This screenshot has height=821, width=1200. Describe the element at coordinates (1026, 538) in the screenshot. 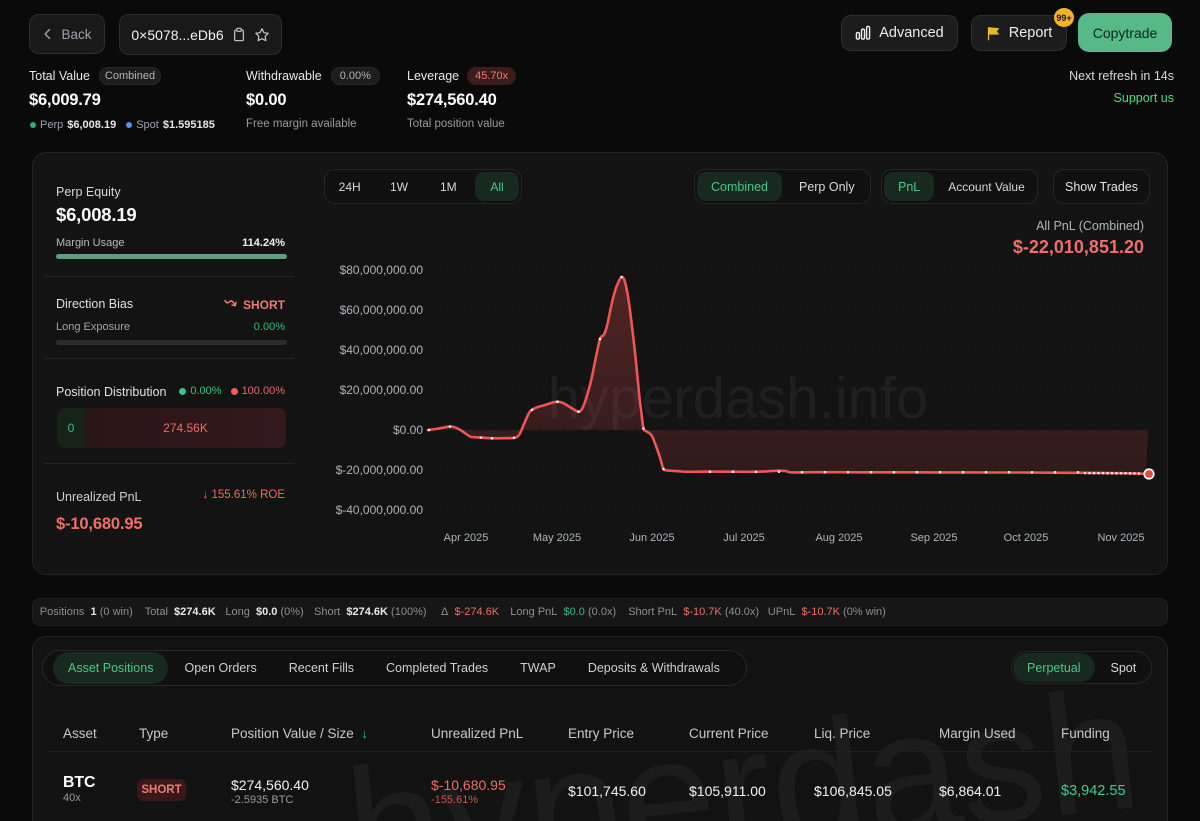

I see `svg-text: Oct 2025` at that location.